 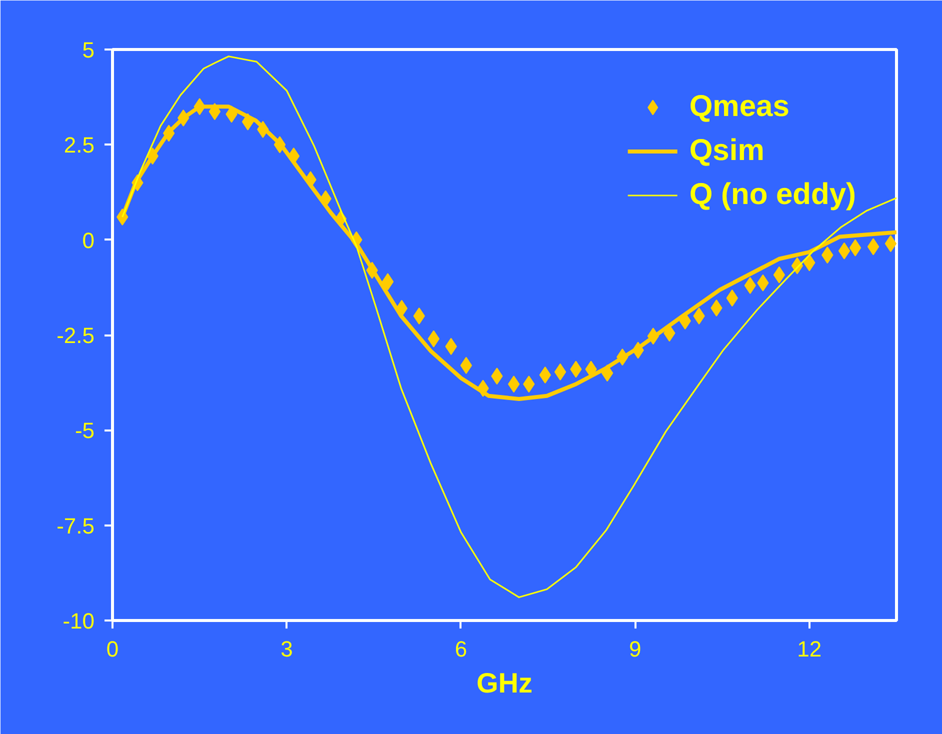 What do you see at coordinates (75, 335) in the screenshot?
I see `y-tick-label: -2.5` at bounding box center [75, 335].